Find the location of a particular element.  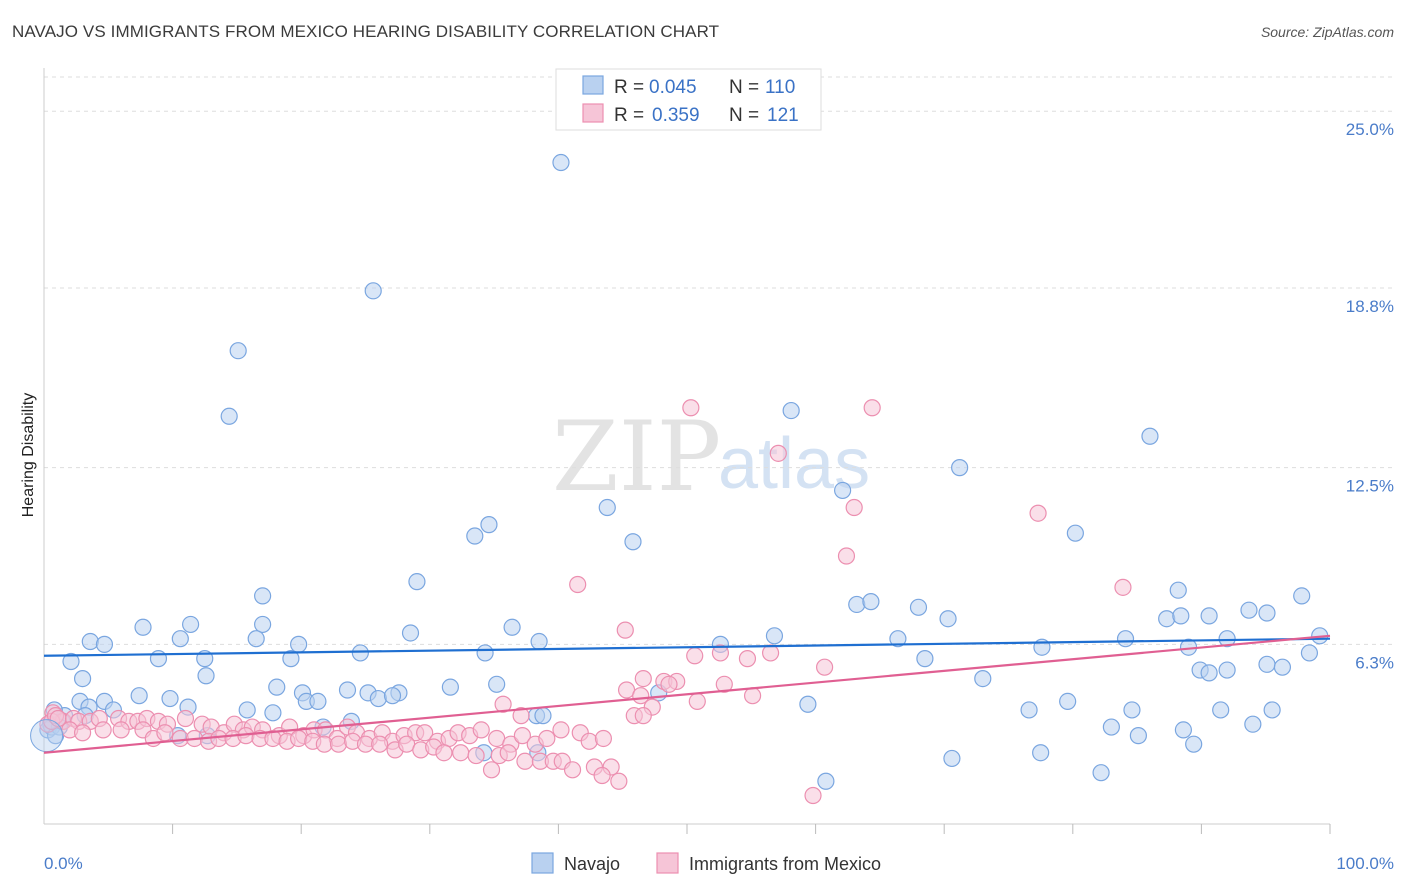

legend-n-value-mexico: 121 is located at coordinates (783, 115).